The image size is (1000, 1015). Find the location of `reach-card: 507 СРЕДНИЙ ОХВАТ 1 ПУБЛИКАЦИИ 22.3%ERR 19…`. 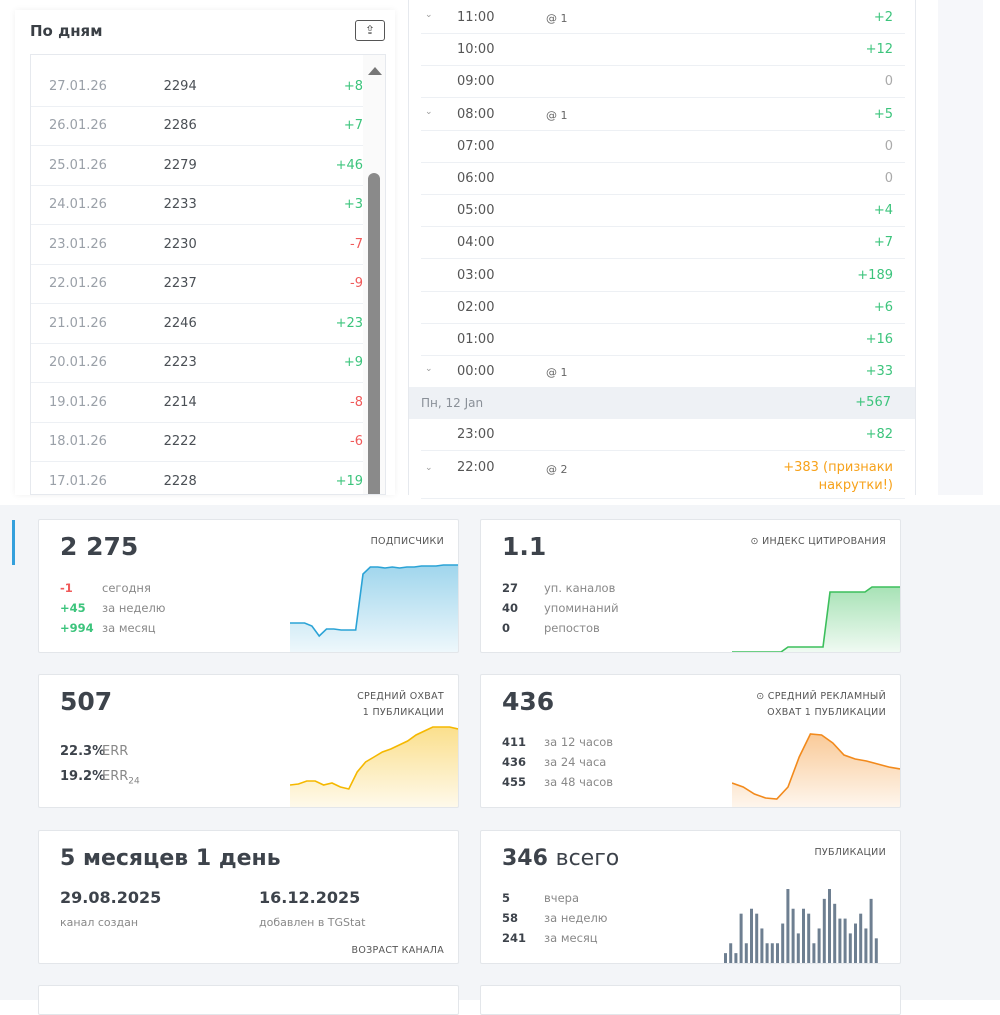

reach-card: 507 СРЕДНИЙ ОХВАТ 1 ПУБЛИКАЦИИ 22.3%ERR 19… is located at coordinates (248, 741).